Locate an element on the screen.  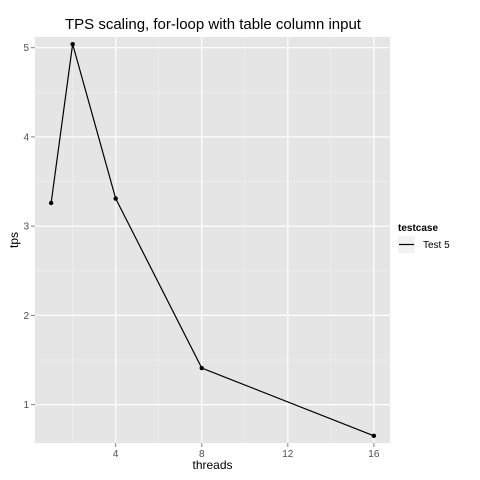
y-tick-label: 4 is located at coordinates (26, 137).